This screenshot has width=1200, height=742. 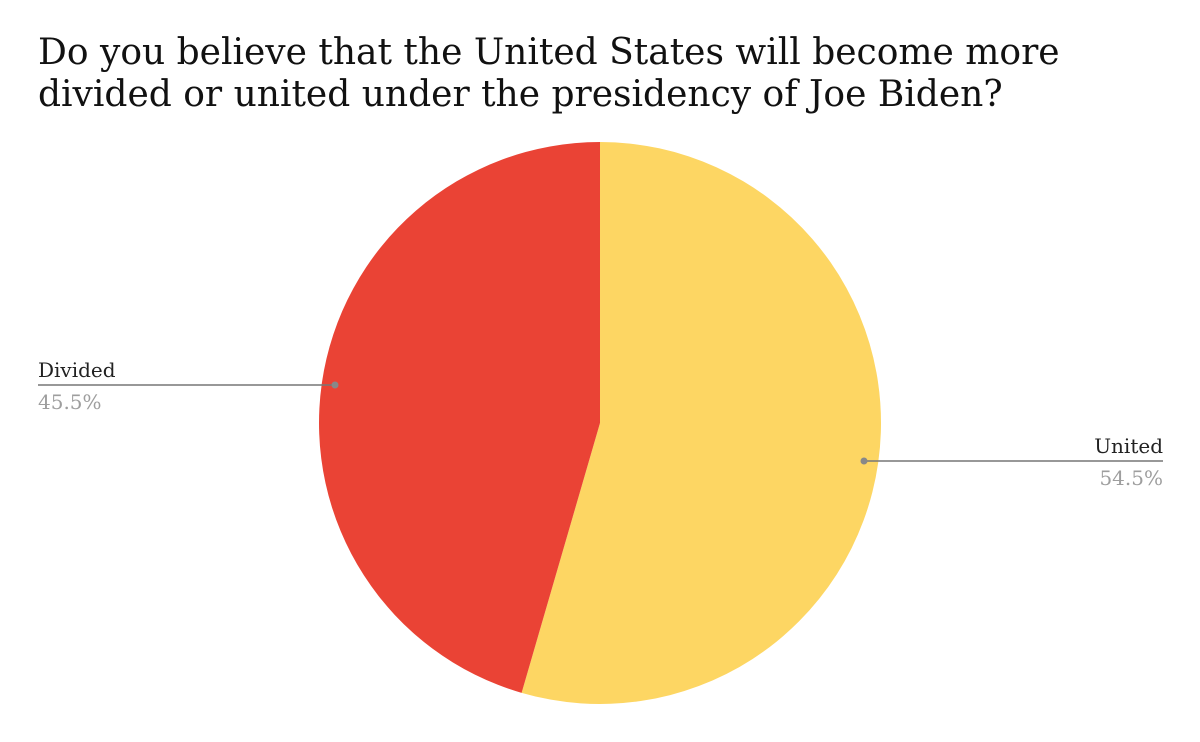 What do you see at coordinates (70, 402) in the screenshot?
I see `label-percent-divided: 45.5%` at bounding box center [70, 402].